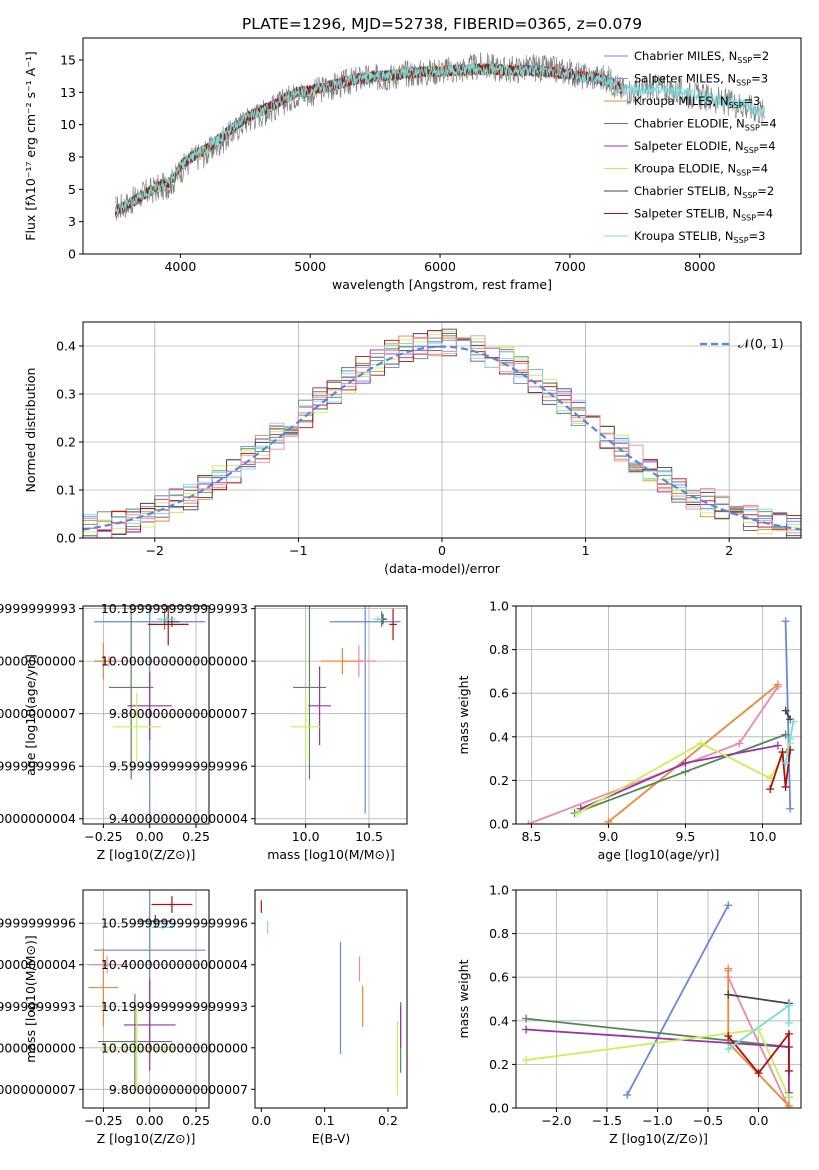 The width and height of the screenshot is (819, 1170). I want to click on x-tick-label: −0.5, so click(708, 1120).